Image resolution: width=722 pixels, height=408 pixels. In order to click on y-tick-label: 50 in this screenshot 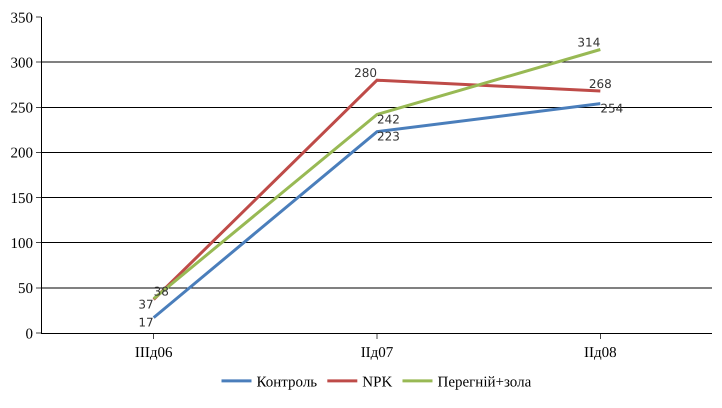, I will do `click(25, 289)`.